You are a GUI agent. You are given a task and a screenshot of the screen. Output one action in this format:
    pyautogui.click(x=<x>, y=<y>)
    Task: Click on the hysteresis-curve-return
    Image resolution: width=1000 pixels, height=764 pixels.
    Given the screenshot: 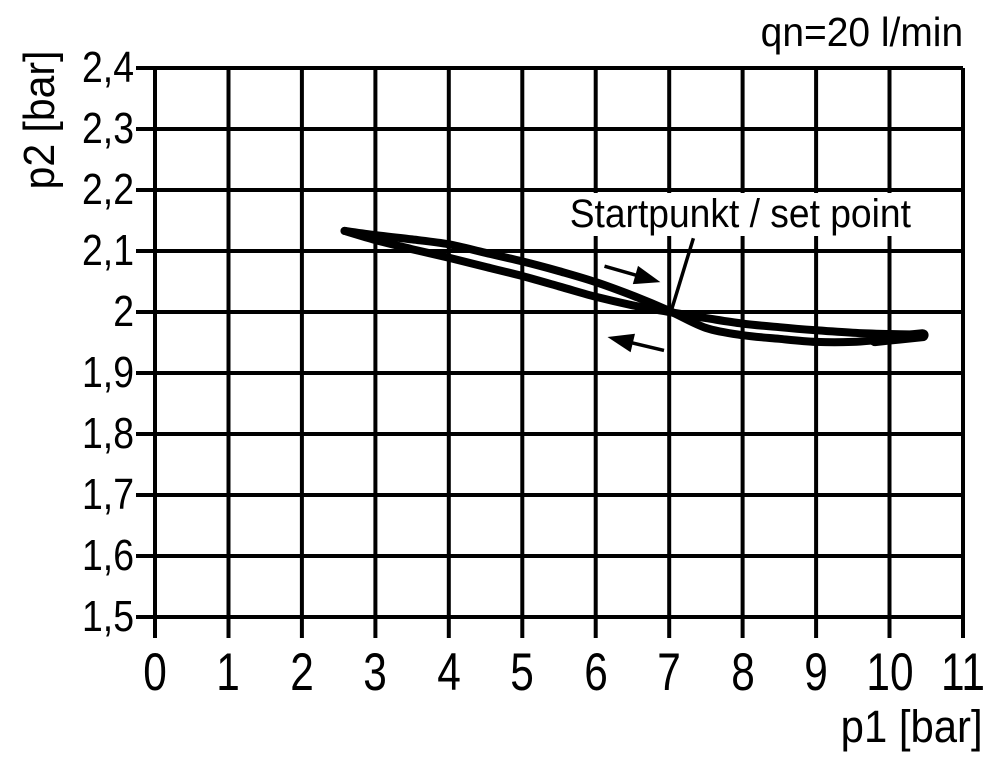 What is the action you would take?
    pyautogui.click(x=633, y=282)
    